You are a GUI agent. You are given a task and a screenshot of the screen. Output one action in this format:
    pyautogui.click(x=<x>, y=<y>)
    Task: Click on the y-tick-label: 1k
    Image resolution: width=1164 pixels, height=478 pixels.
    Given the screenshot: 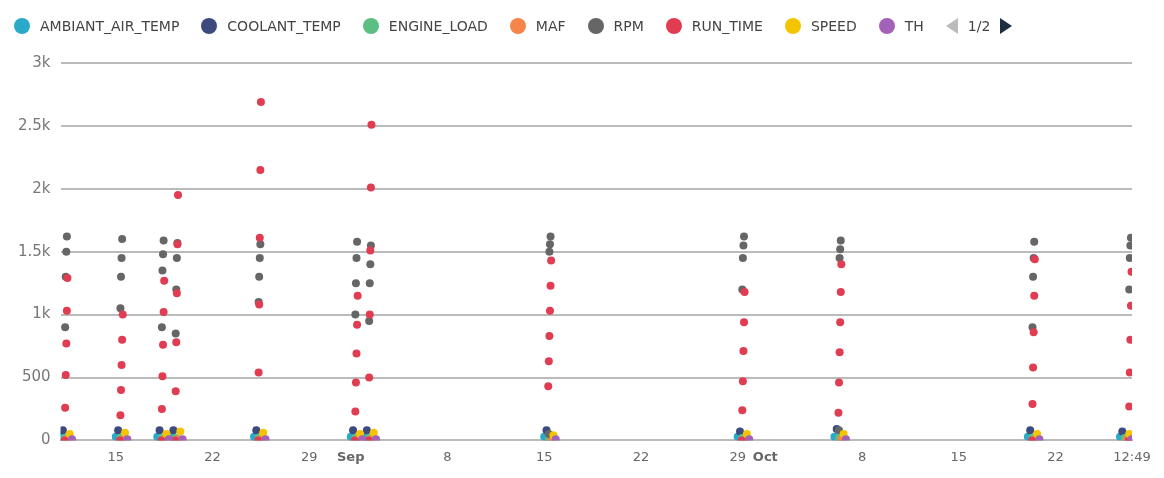 What is the action you would take?
    pyautogui.click(x=41, y=313)
    